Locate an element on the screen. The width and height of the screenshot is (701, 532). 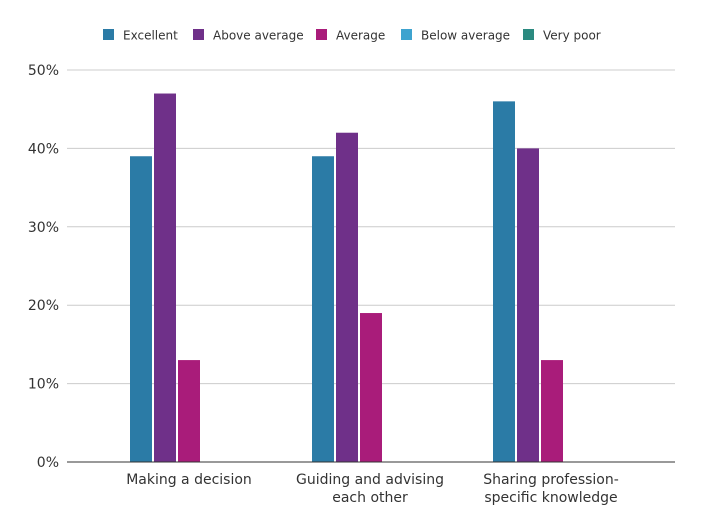
x-category-label: Guiding and advising is located at coordinates (370, 480).